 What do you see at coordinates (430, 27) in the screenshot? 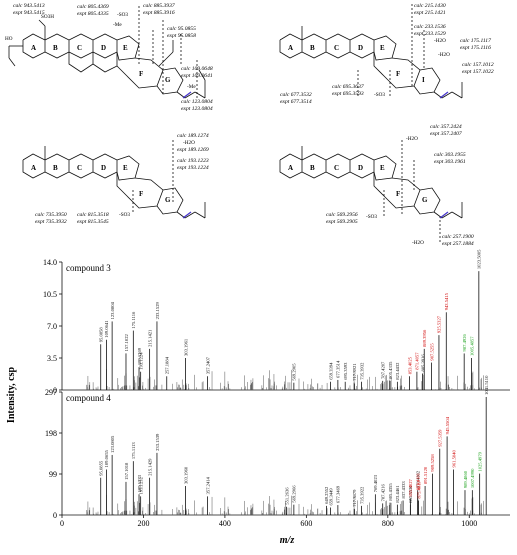
I see `frag-calc: calc 233.1536` at bounding box center [430, 27].